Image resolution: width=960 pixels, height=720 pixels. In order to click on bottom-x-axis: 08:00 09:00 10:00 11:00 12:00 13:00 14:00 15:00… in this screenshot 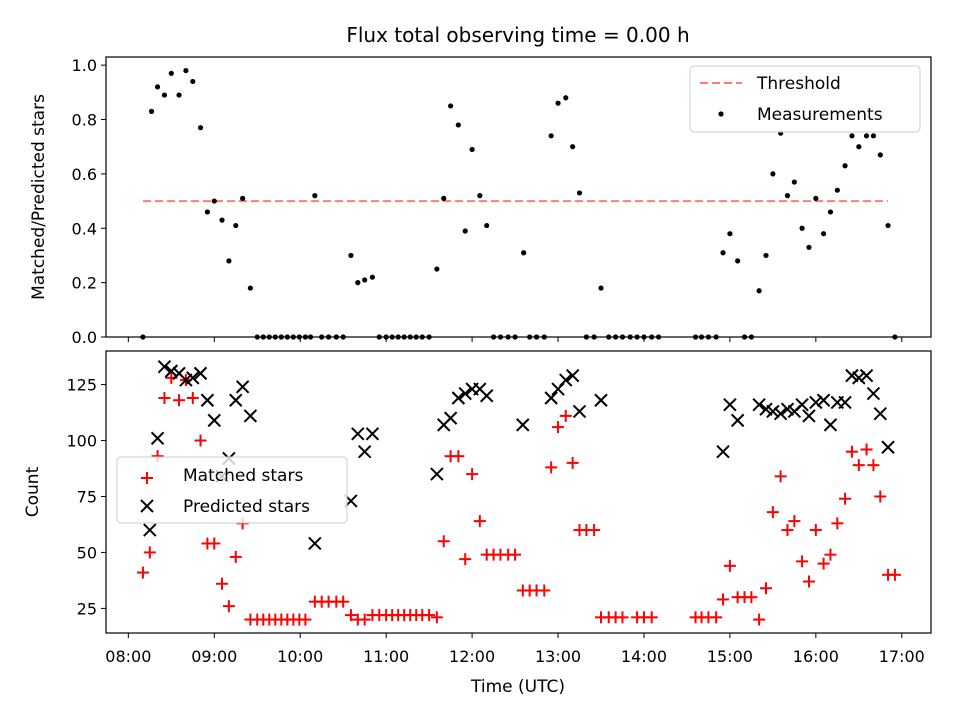, I will do `click(515, 649)`.